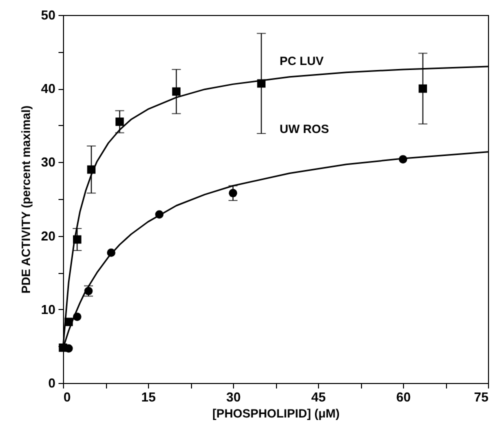 The height and width of the screenshot is (430, 498). I want to click on x-tick-label: 60, so click(403, 397).